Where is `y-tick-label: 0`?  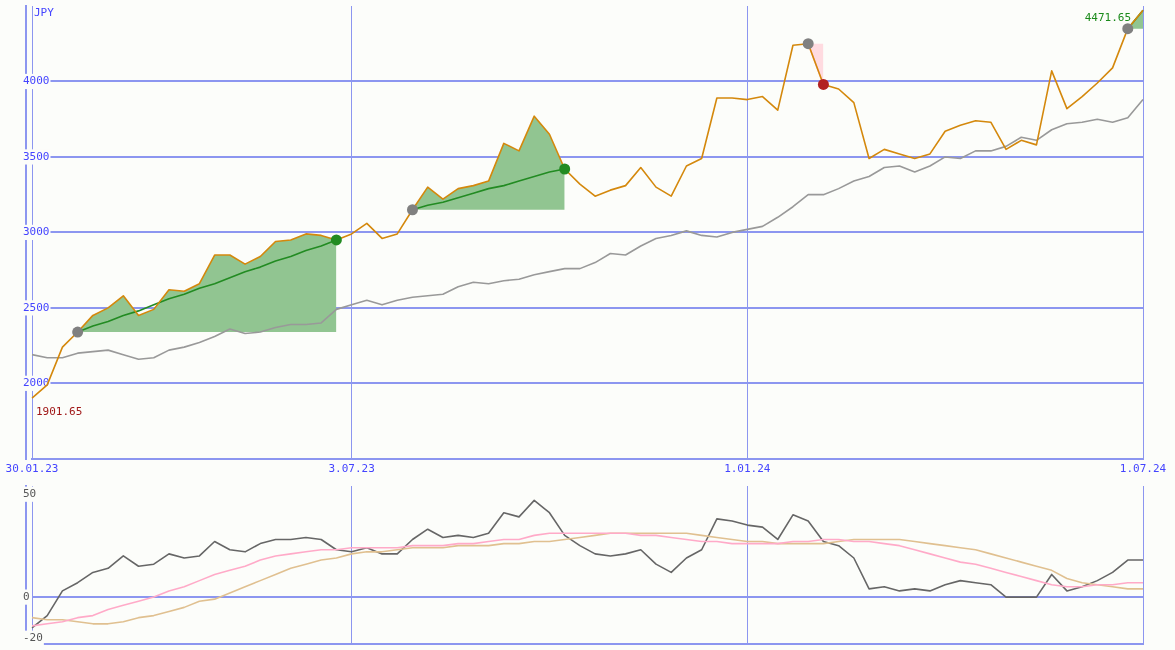 y-tick-label: 0 is located at coordinates (26, 596).